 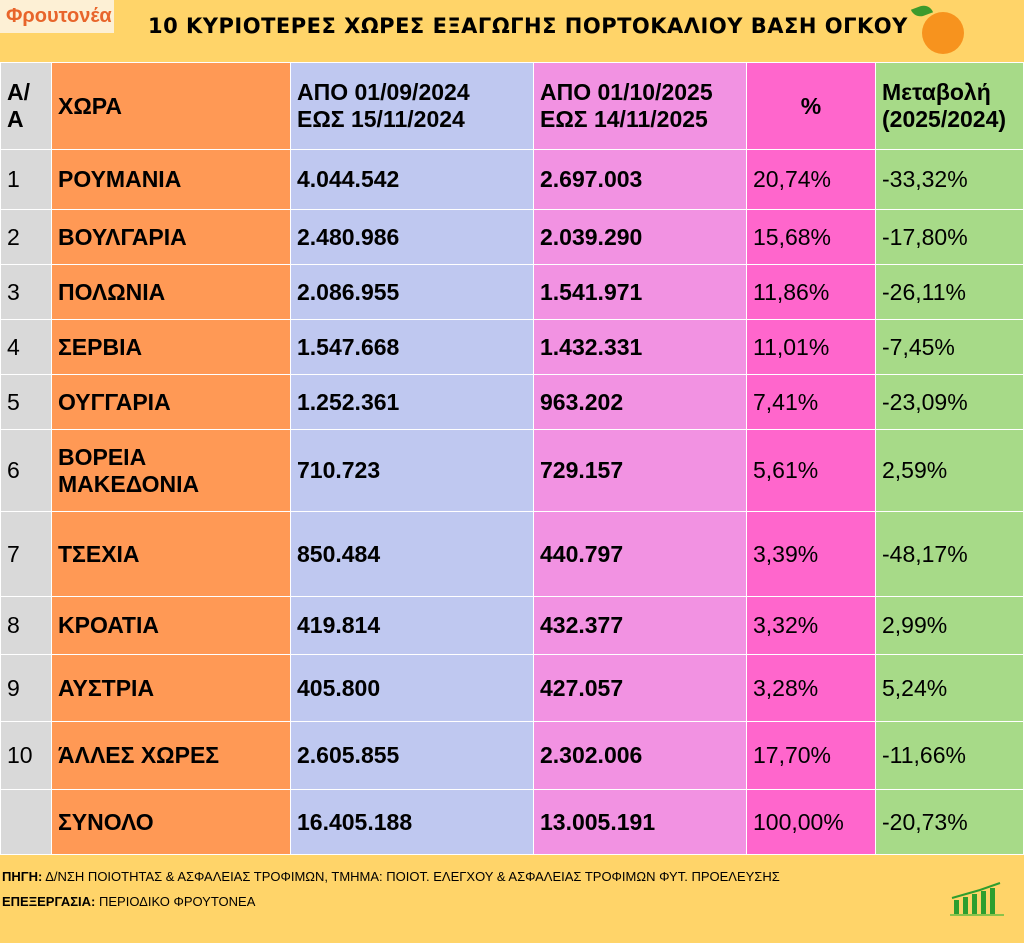 What do you see at coordinates (26, 402) in the screenshot?
I see `cell-index: 5` at bounding box center [26, 402].